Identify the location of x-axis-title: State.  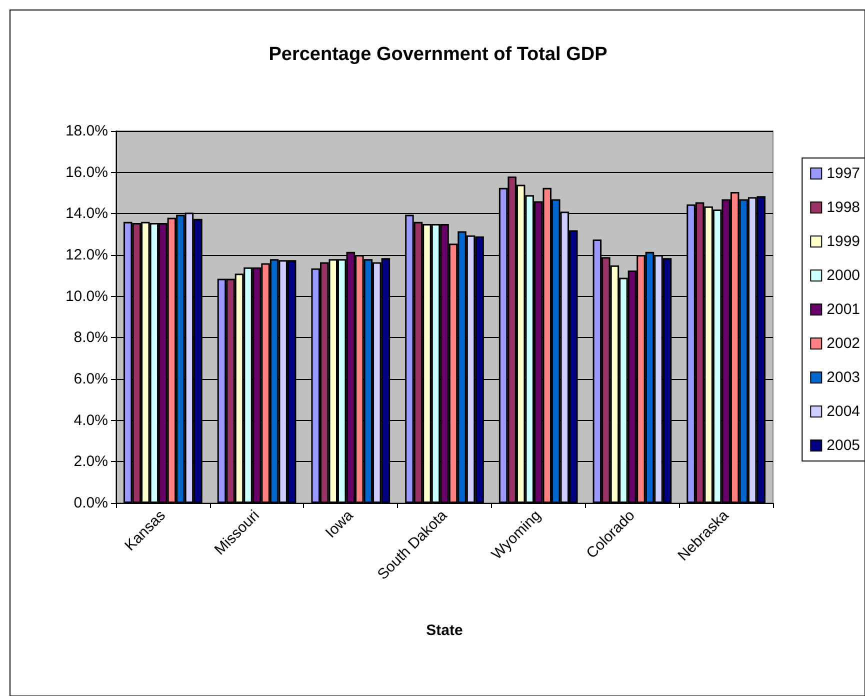
(444, 630).